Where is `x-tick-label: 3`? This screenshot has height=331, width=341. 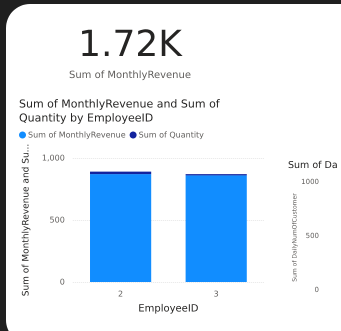 x-tick-label: 3 is located at coordinates (216, 294).